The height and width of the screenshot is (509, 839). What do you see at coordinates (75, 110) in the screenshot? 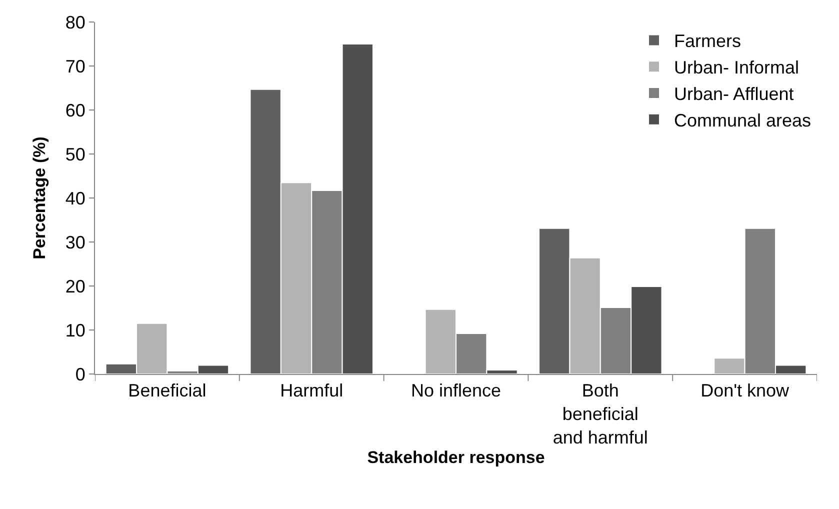
I see `y-tick-label: 60` at bounding box center [75, 110].